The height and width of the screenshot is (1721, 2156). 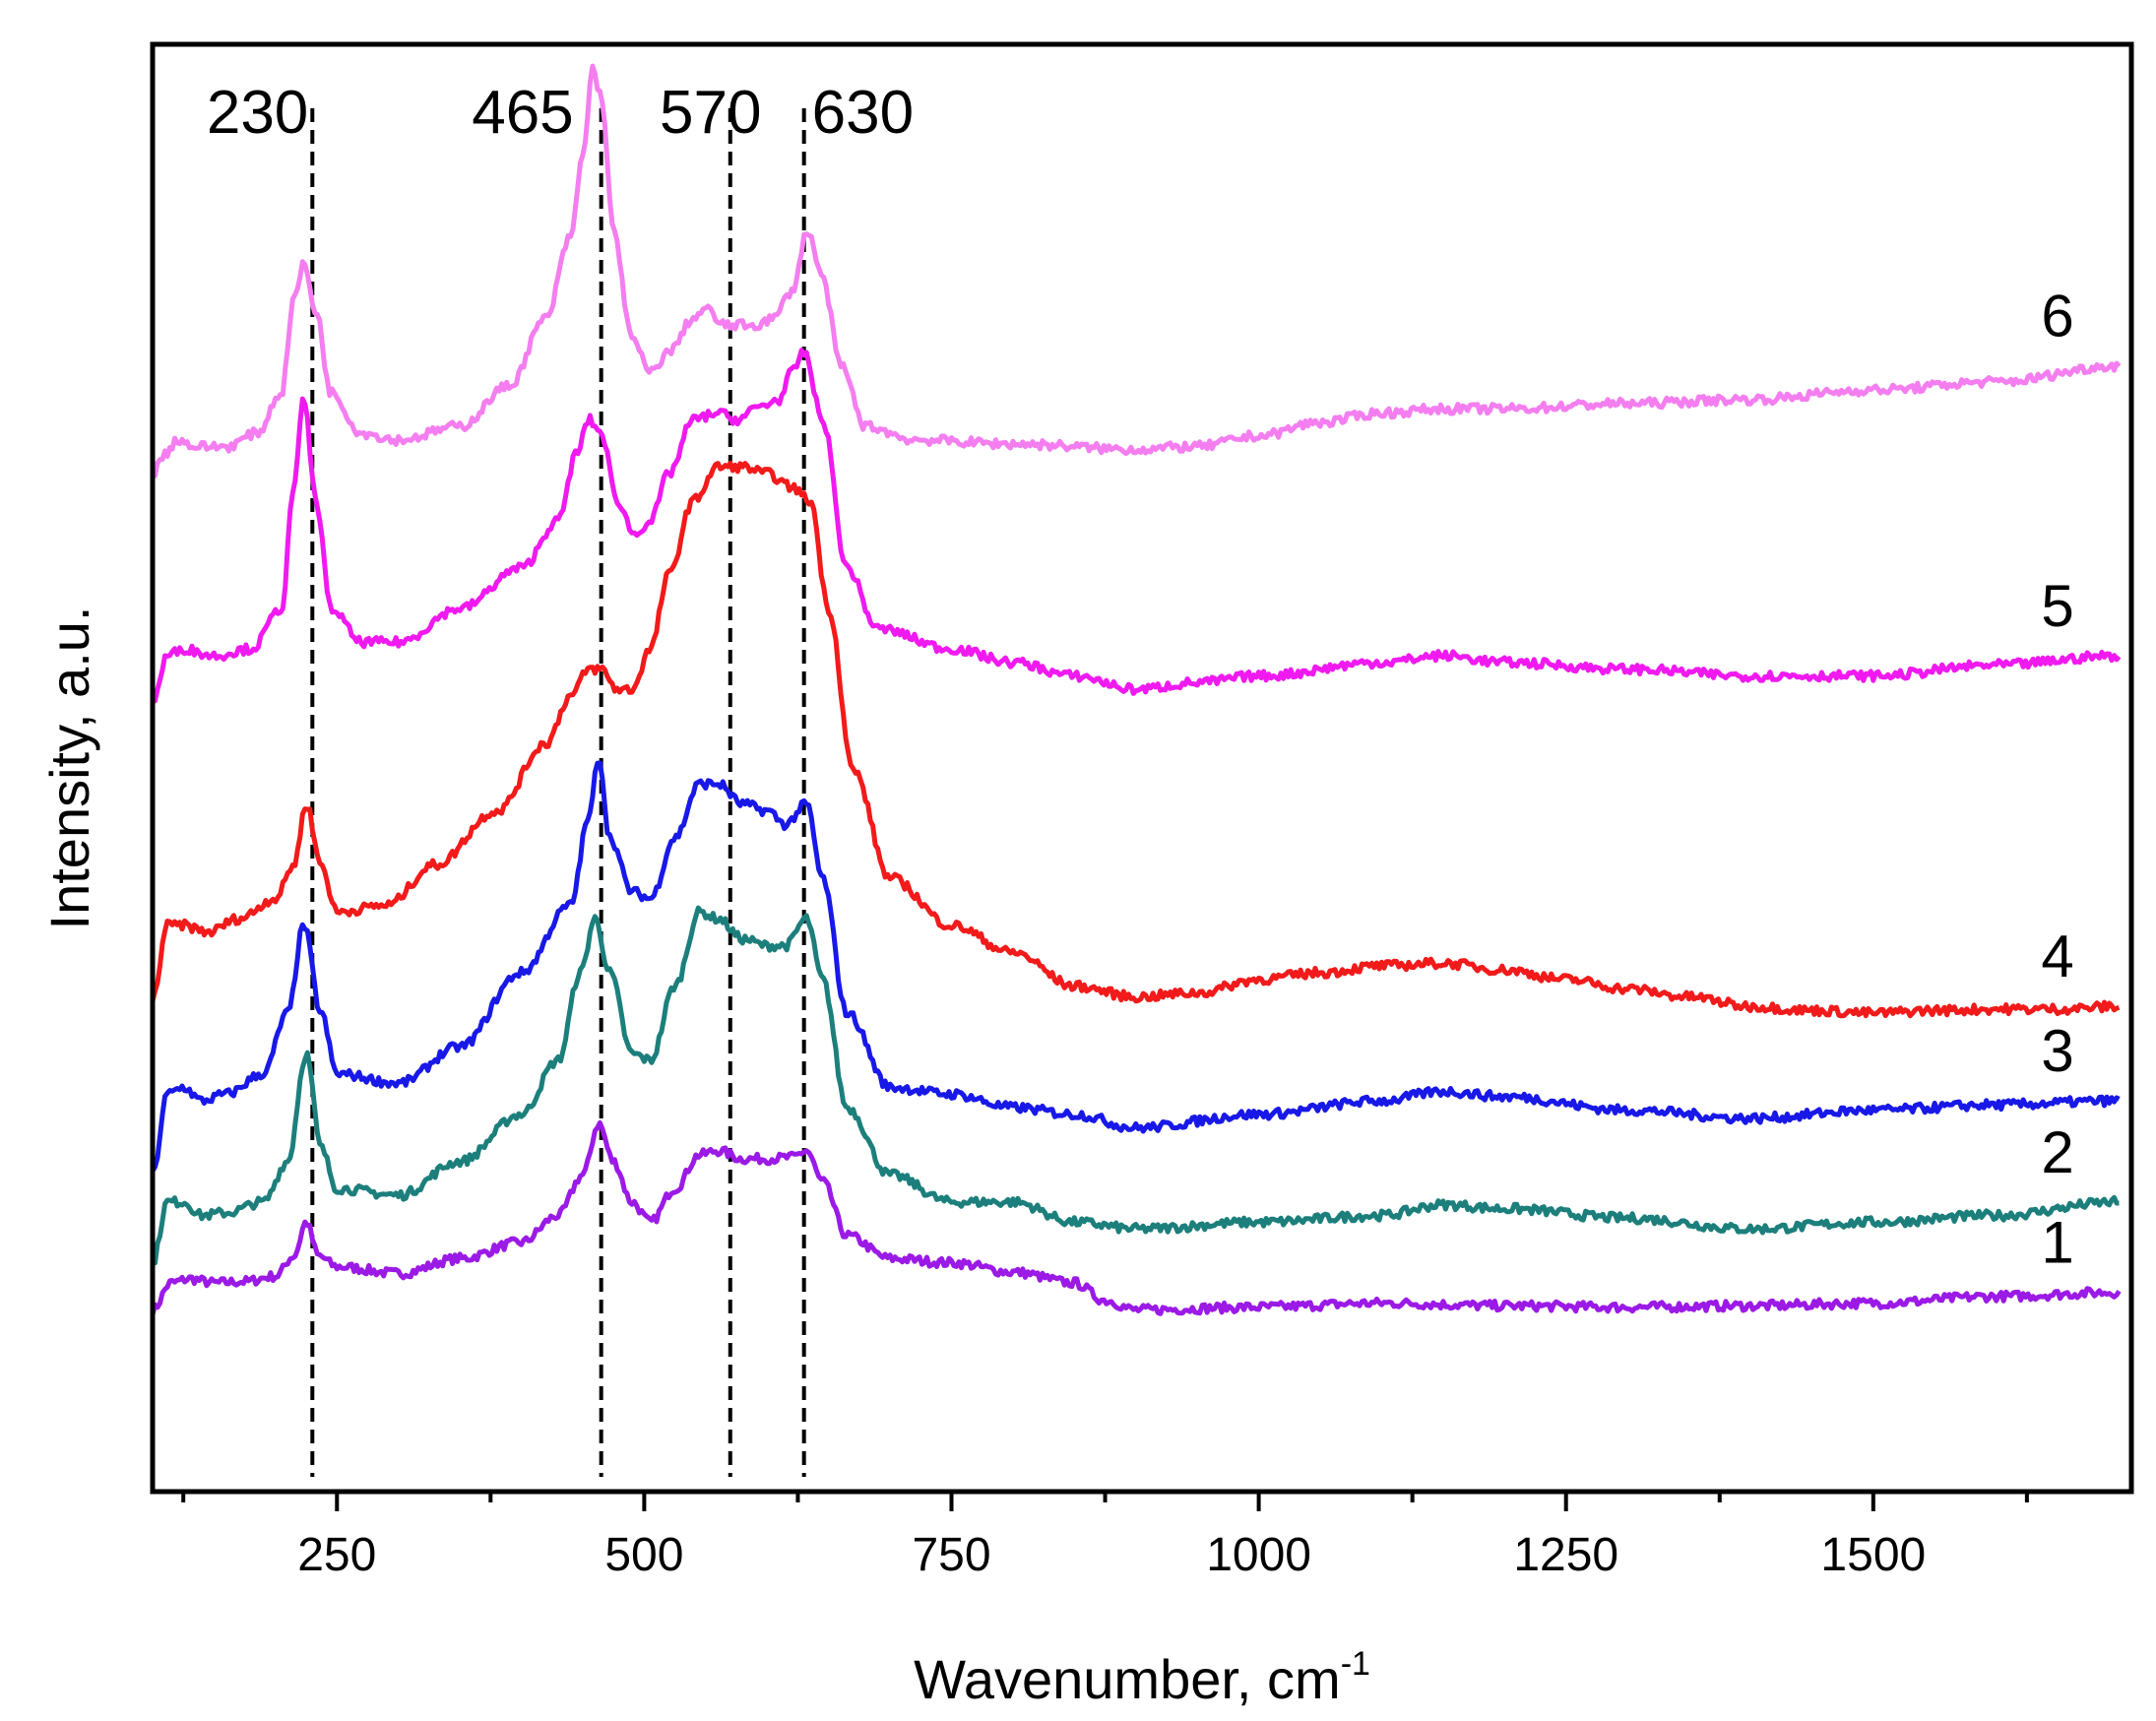 I want to click on reference-label-570: 570, so click(x=710, y=113).